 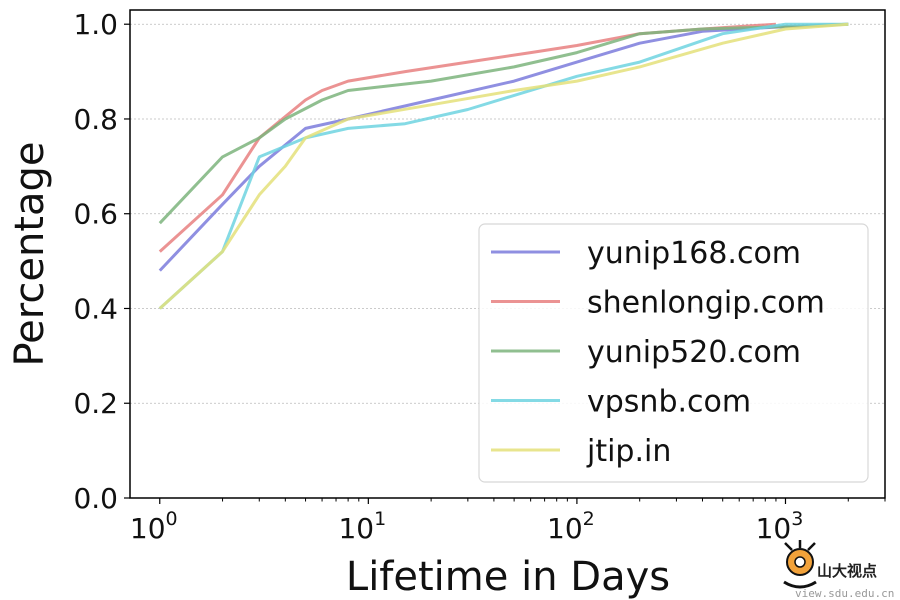 What do you see at coordinates (95, 403) in the screenshot?
I see `y-tick-label: 0.2` at bounding box center [95, 403].